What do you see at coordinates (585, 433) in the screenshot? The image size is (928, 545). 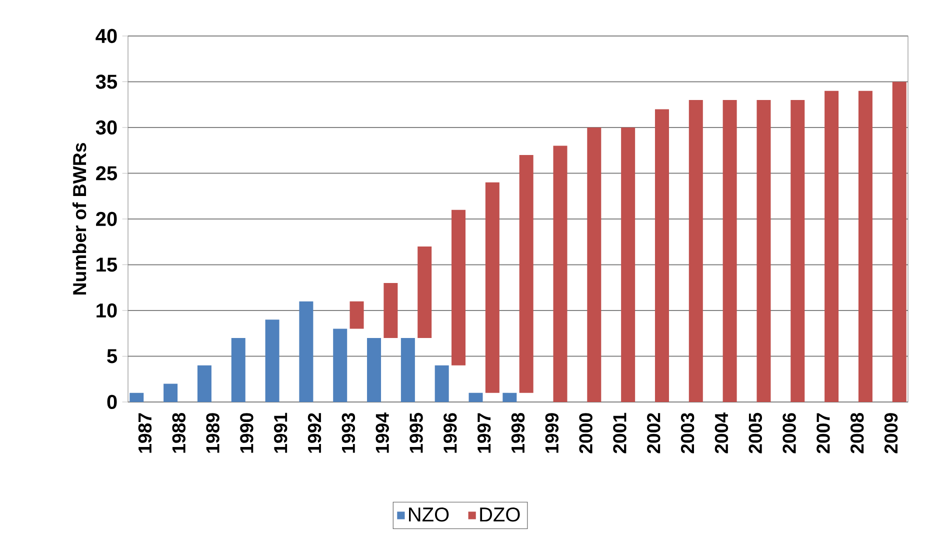 I see `x-tick-label: 2000` at bounding box center [585, 433].